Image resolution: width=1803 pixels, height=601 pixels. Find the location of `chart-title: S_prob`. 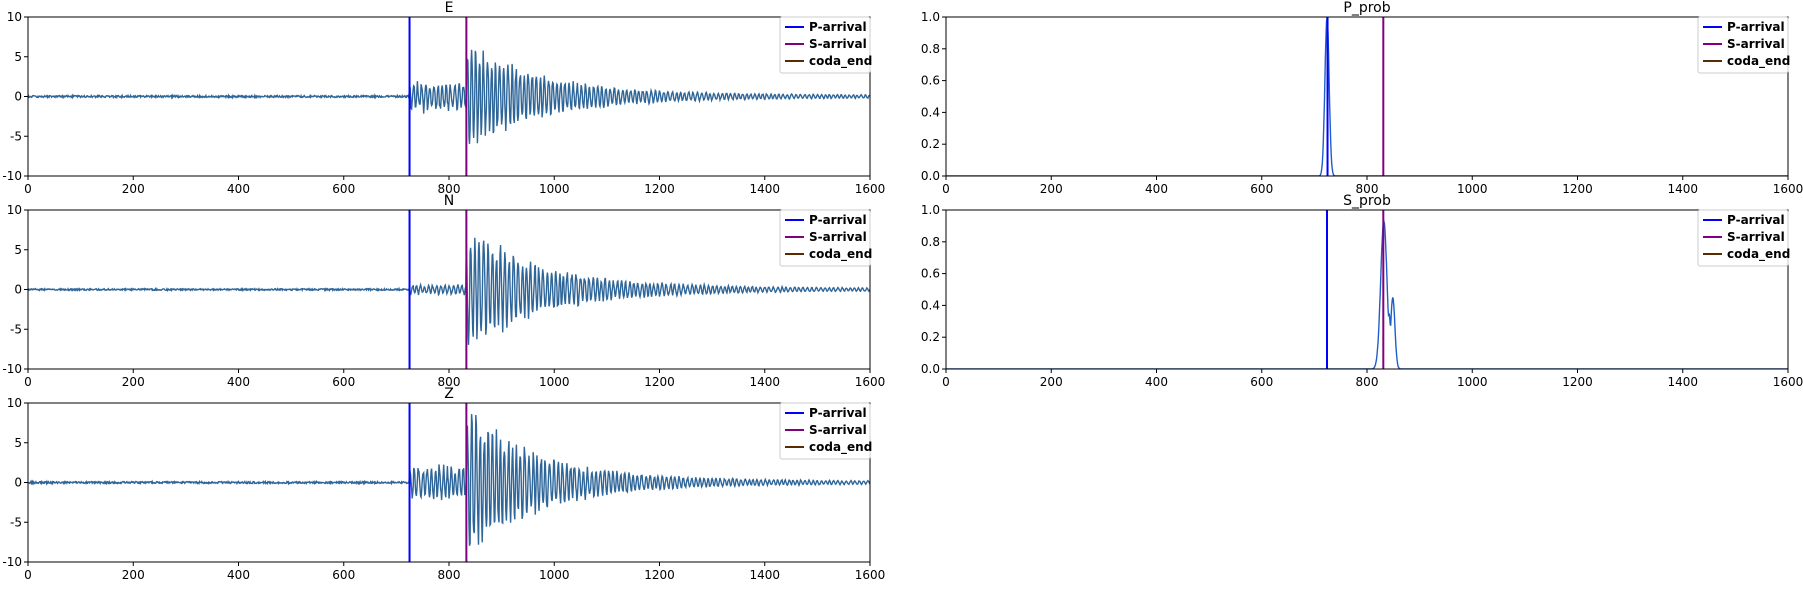

chart-title: S_prob is located at coordinates (1367, 201).